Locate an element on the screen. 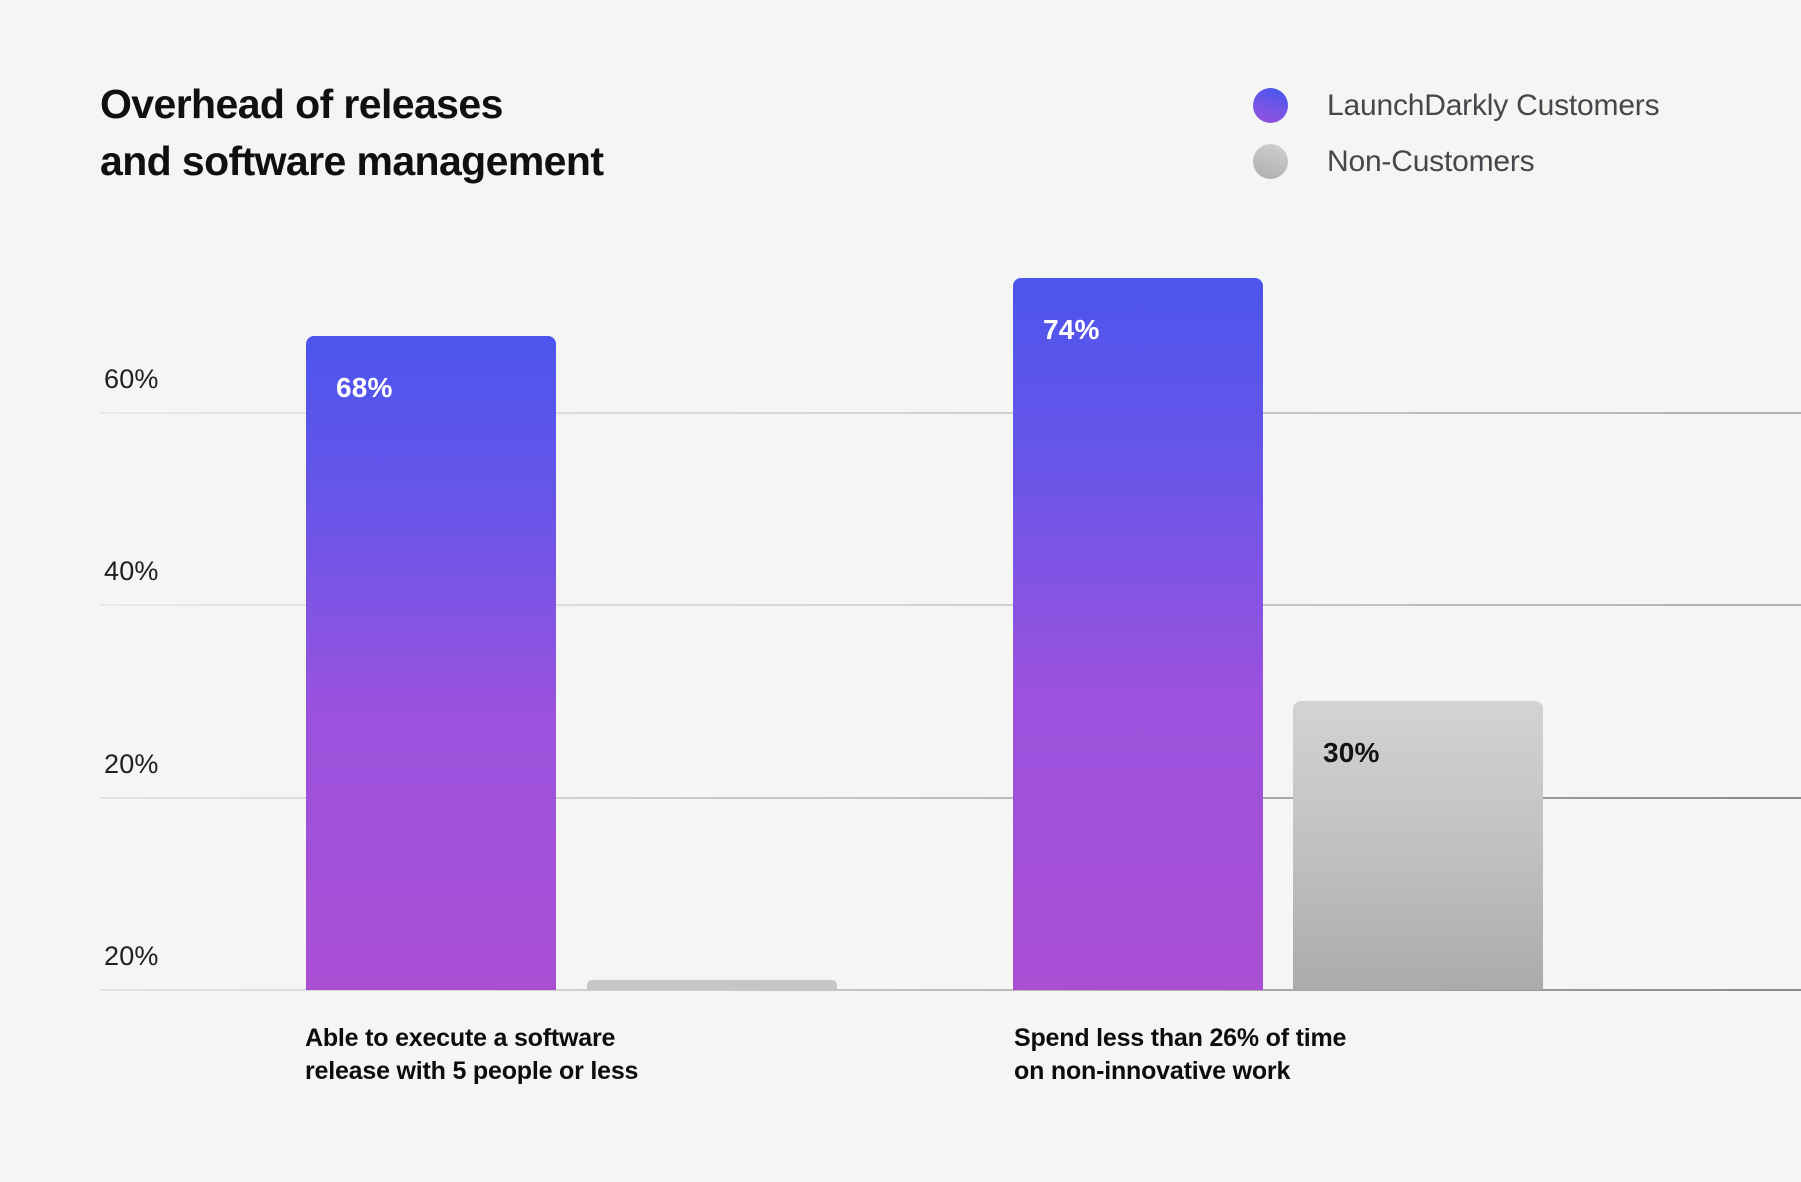 The width and height of the screenshot is (1801, 1182). legend: LaunchDarkly Customers Non-Customers is located at coordinates (1456, 144).